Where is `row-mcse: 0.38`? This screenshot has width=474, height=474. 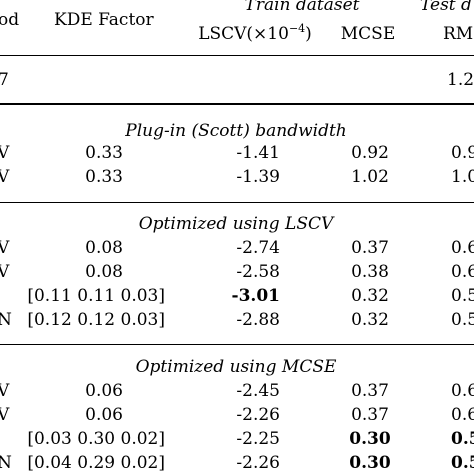
row-mcse: 0.38 is located at coordinates (370, 272).